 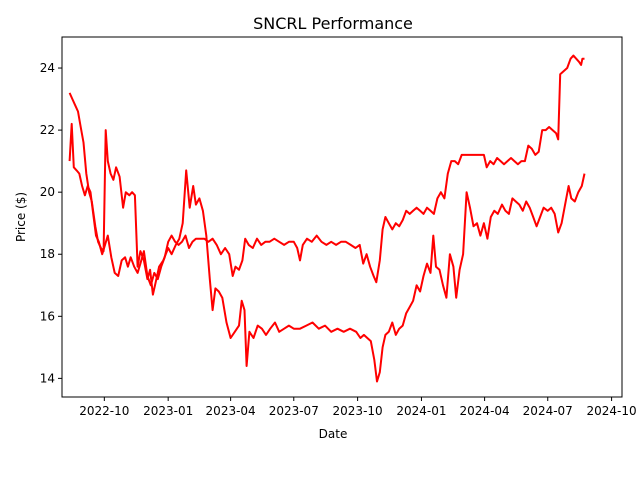 What do you see at coordinates (485, 411) in the screenshot?
I see `x-tick-label: 2024-04` at bounding box center [485, 411].